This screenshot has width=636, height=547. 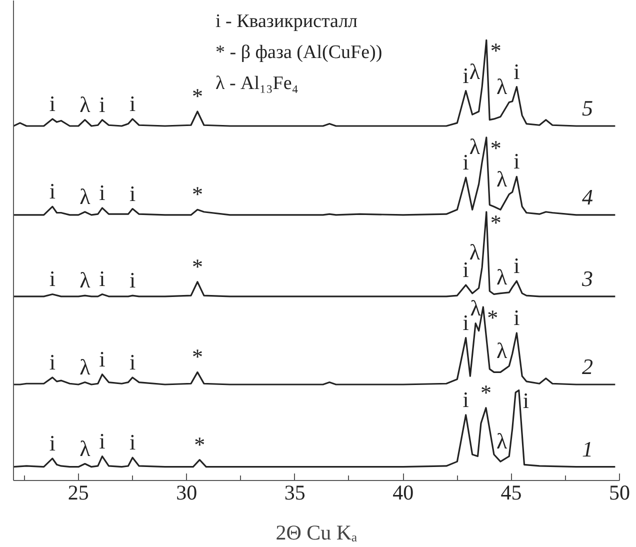 I want to click on x-tick-label: 50, so click(x=619, y=492).